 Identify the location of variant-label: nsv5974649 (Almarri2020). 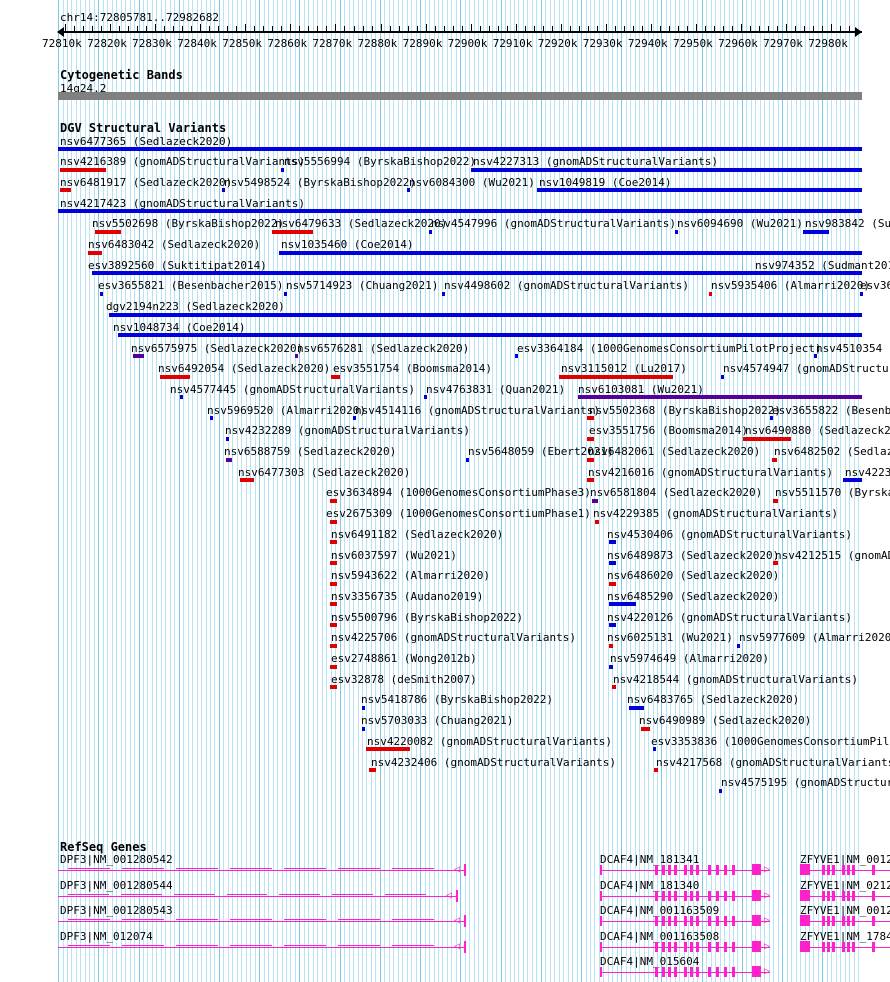
(689, 658).